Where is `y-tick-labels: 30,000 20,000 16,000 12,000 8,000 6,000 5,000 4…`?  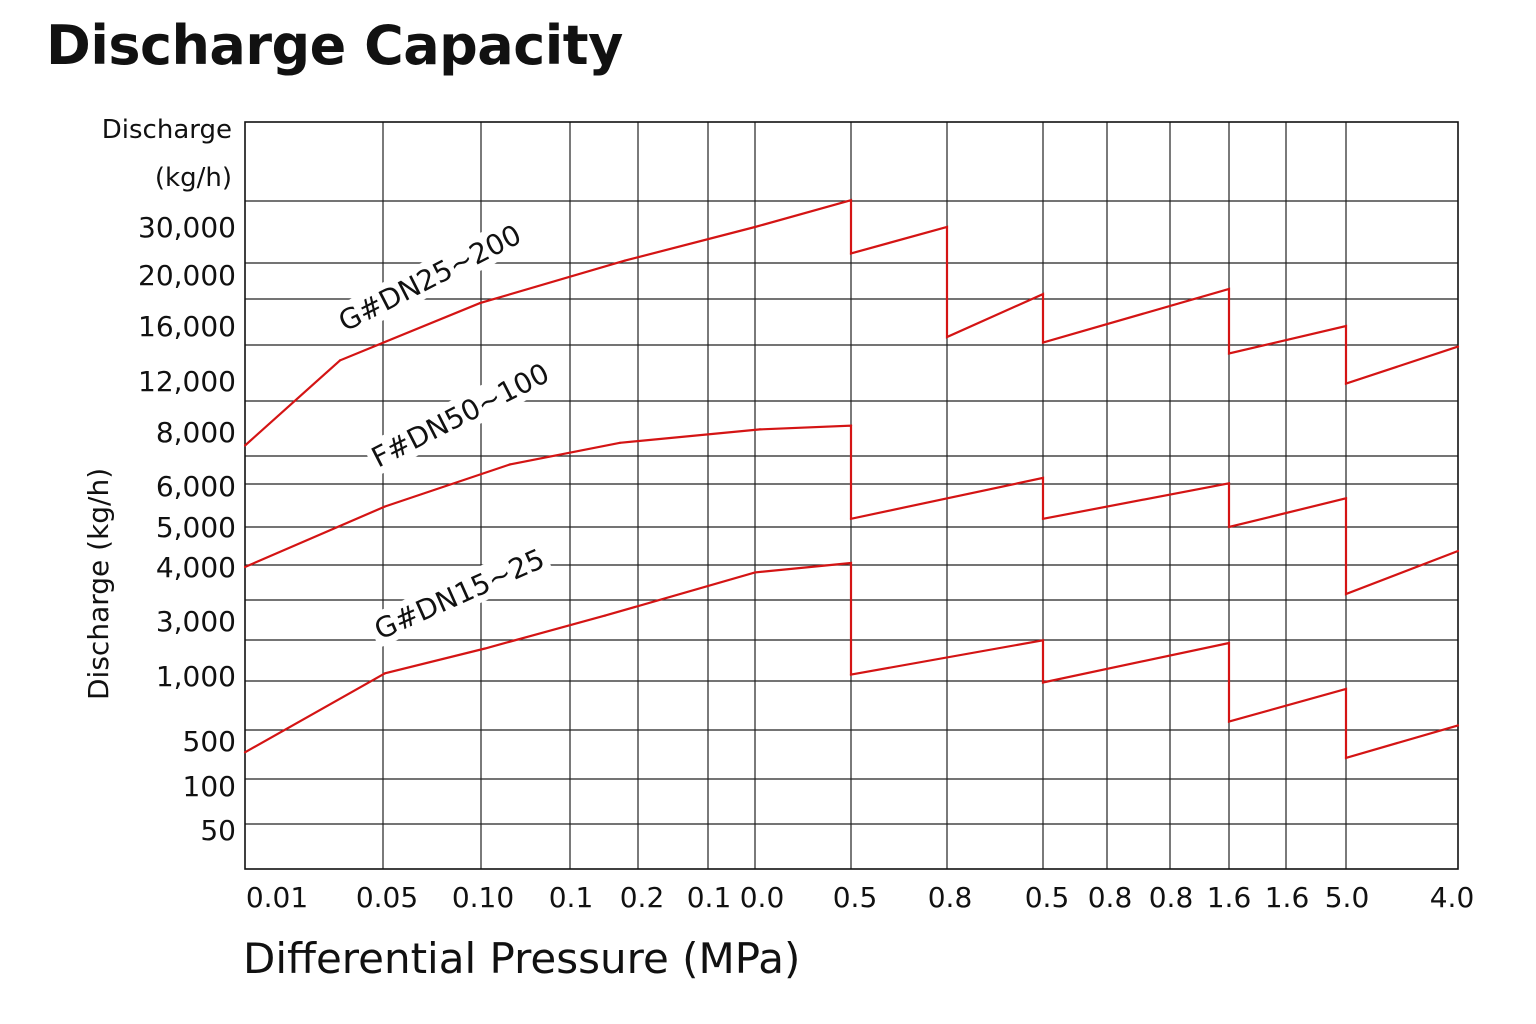
y-tick-labels: 30,000 20,000 16,000 12,000 8,000 6,000 5,000 4… is located at coordinates (187, 529).